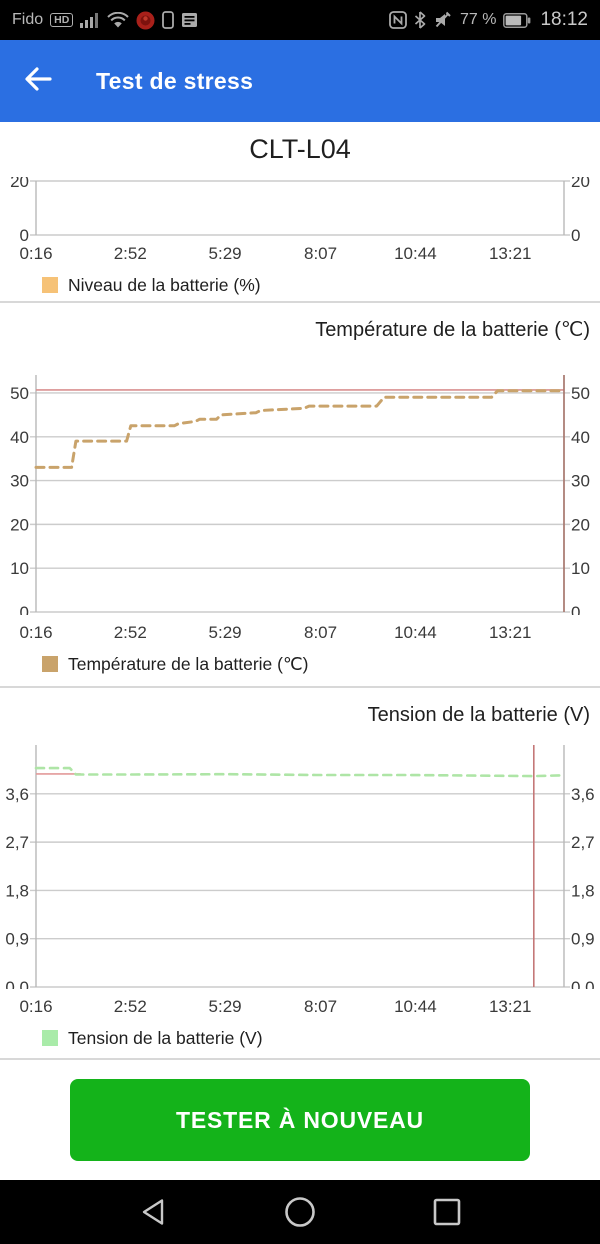 Image resolution: width=600 pixels, height=1244 pixels. Describe the element at coordinates (478, 715) in the screenshot. I see `chart-title-voltage: Tension de la batterie (V)` at that location.